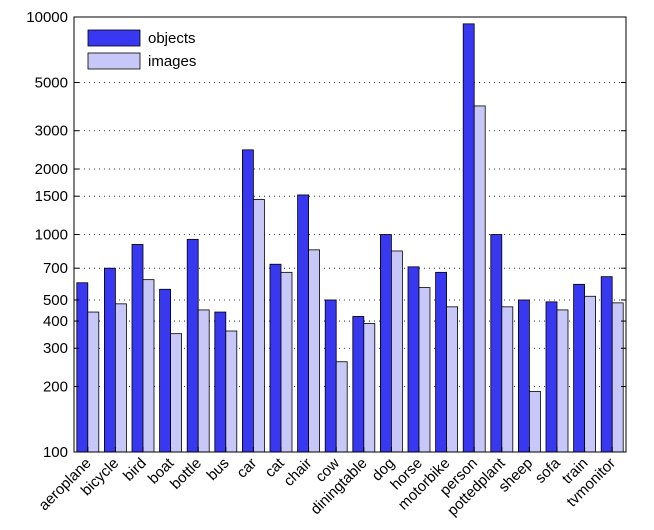  What do you see at coordinates (479, 279) in the screenshot?
I see `bar-images-person` at bounding box center [479, 279].